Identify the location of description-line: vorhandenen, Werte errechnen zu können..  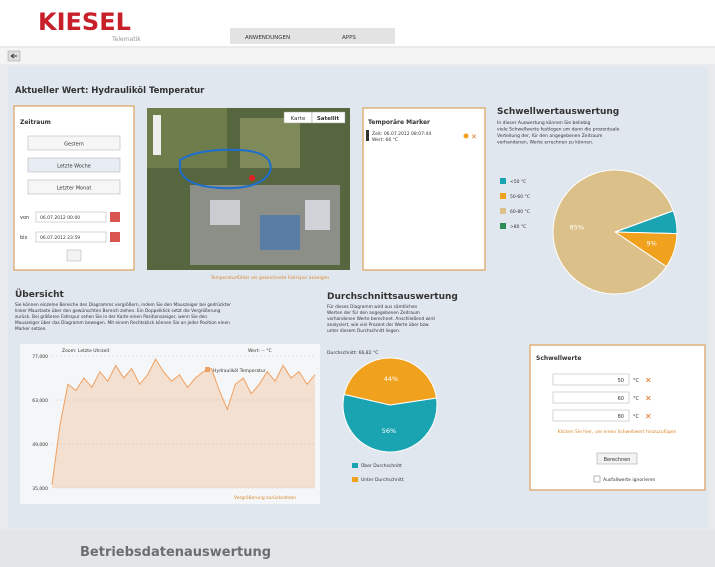
(545, 143).